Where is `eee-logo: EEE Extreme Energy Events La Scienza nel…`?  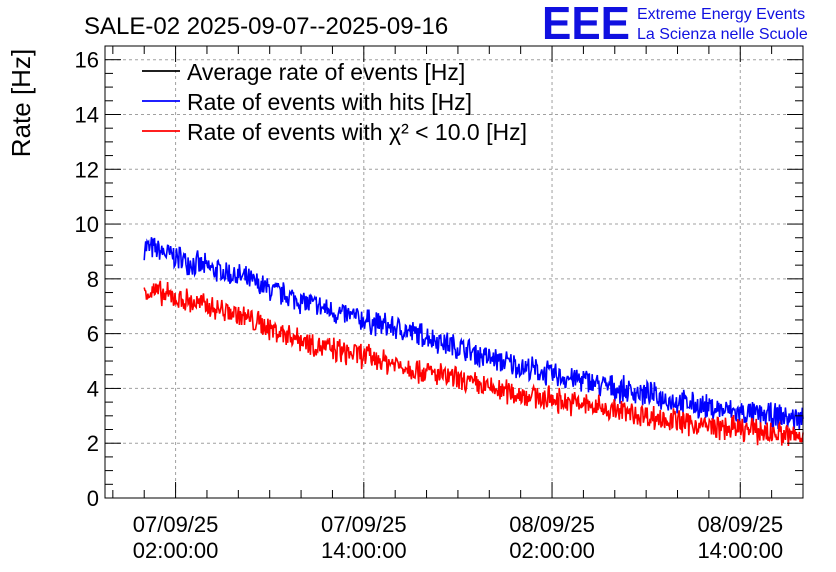
eee-logo: EEE Extreme Energy Events La Scienza nel… is located at coordinates (675, 24).